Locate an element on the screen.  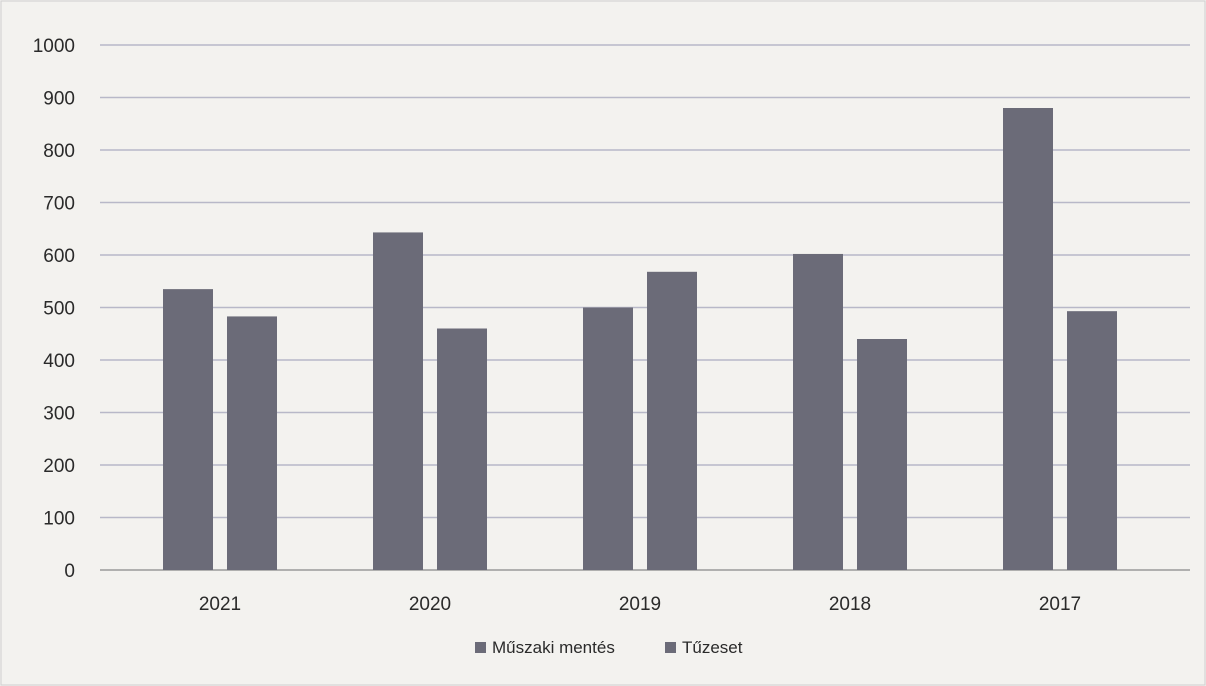
y-tick-label: 800 is located at coordinates (59, 151).